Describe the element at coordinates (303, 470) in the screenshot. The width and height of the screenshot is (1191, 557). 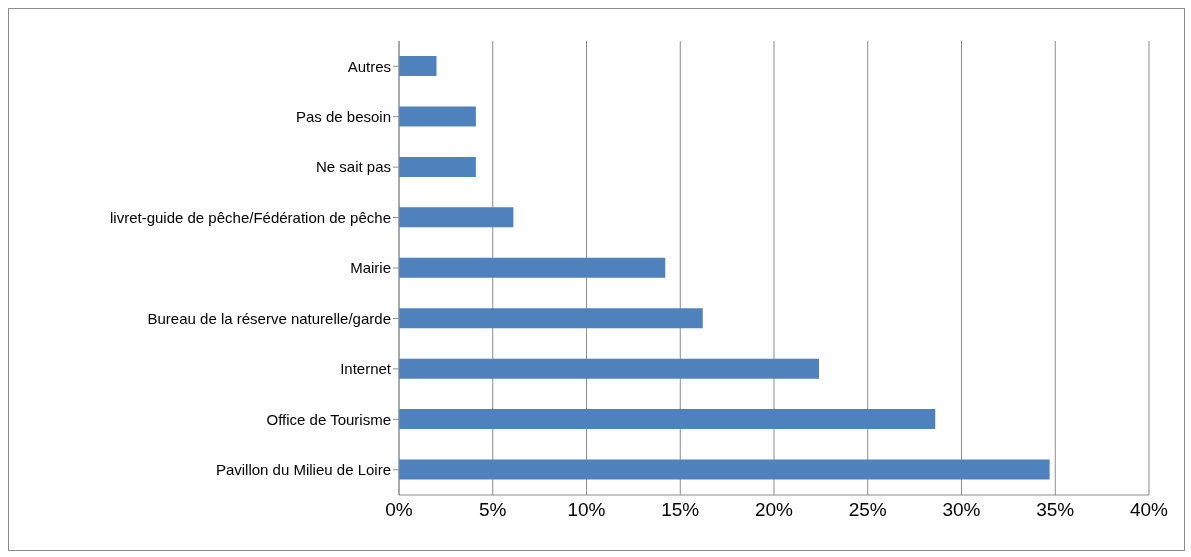
I see `y-tick-label: Pavillon du Milieu de Loire` at that location.